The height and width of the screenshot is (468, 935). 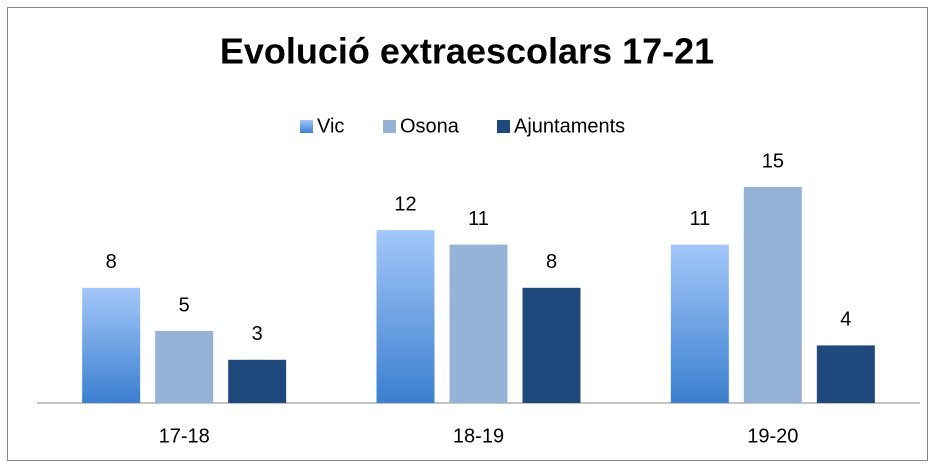 I want to click on data-label: 5, so click(x=184, y=305).